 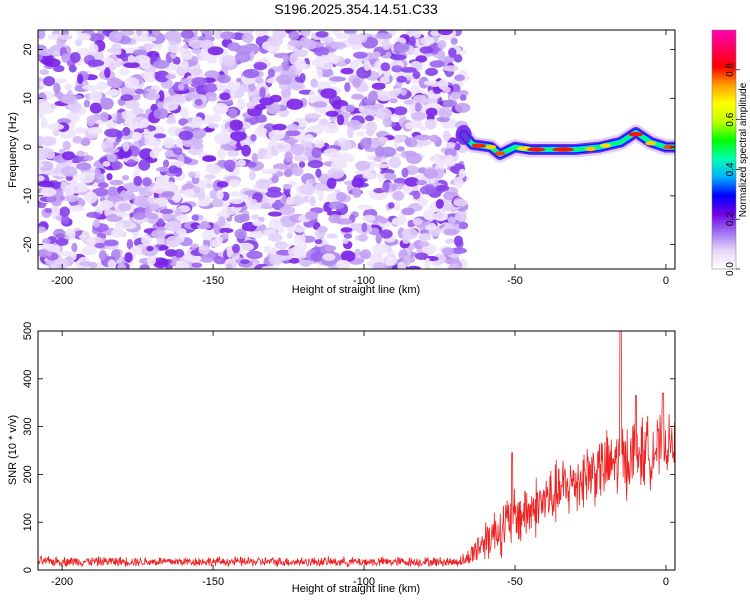 What do you see at coordinates (666, 281) in the screenshot?
I see `spectrogram-xtick-label: 0` at bounding box center [666, 281].